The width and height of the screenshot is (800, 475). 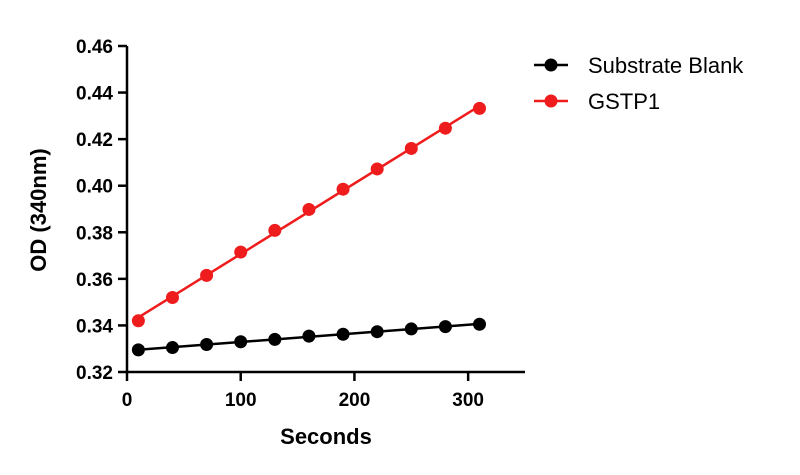 What do you see at coordinates (355, 400) in the screenshot?
I see `x-tick-label: 200` at bounding box center [355, 400].